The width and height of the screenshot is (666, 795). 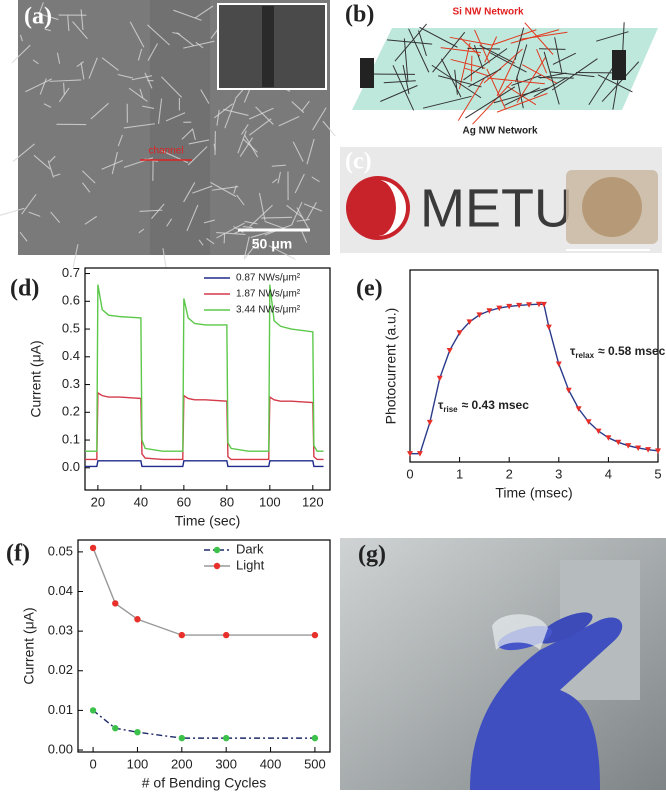 What do you see at coordinates (612, 207) in the screenshot?
I see `sample-film` at bounding box center [612, 207].